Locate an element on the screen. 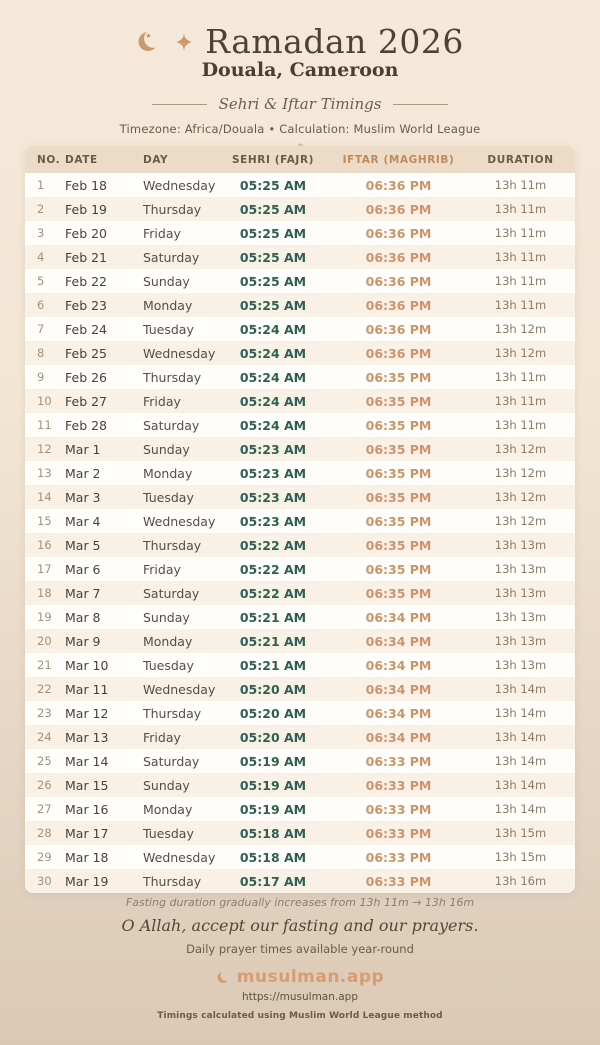  row-duration: 13h 16m is located at coordinates (520, 881).